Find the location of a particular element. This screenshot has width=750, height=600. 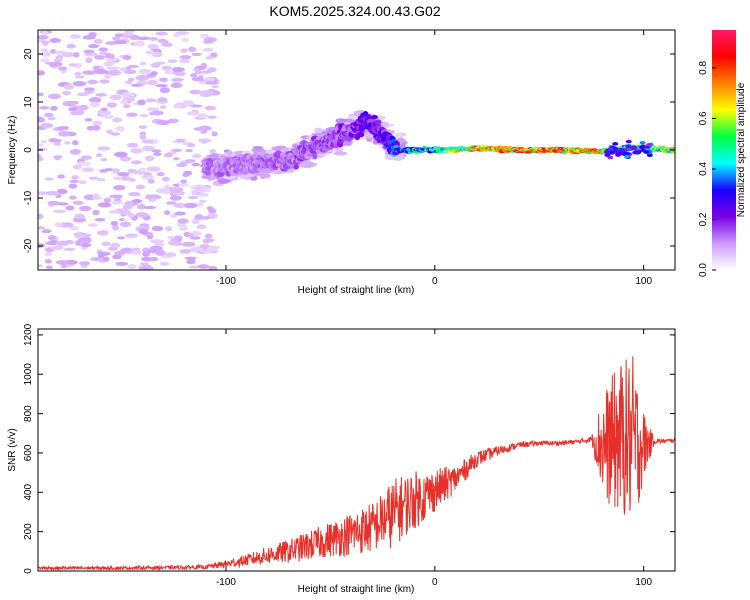

y-tick-label: 0 is located at coordinates (28, 571).